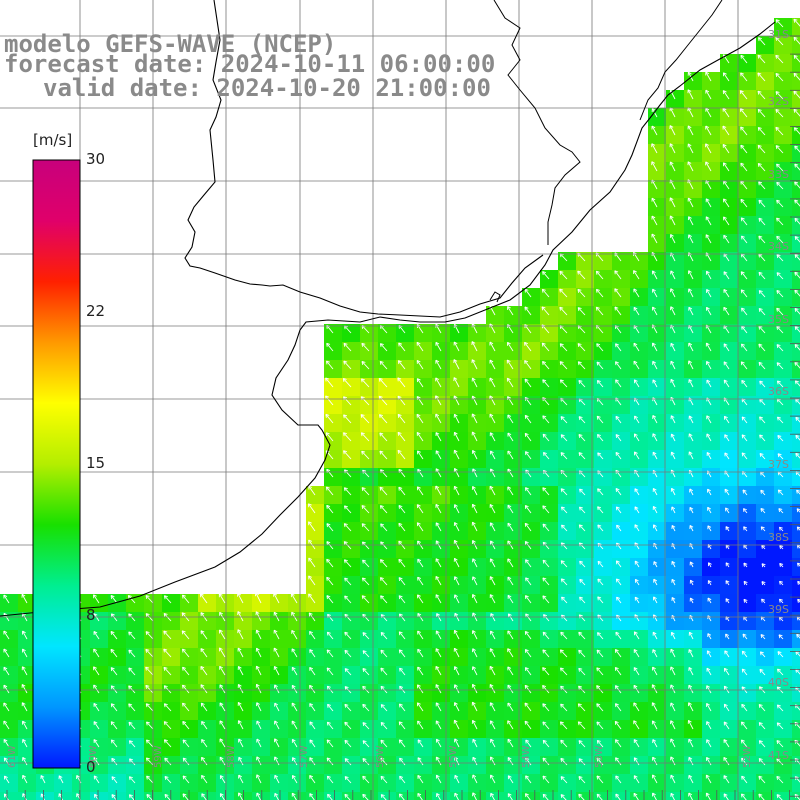 This screenshot has width=800, height=800. Describe the element at coordinates (267, 88) in the screenshot. I see `valid-date: valid date: 2024-10-20 21:00:00` at that location.